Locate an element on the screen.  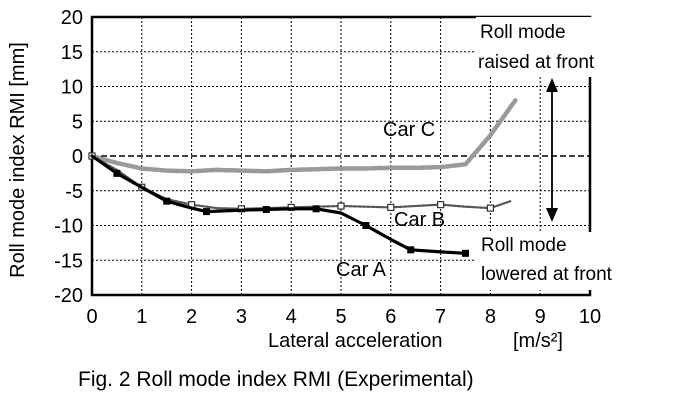
lowered-annotation-line1: Roll mode is located at coordinates (524, 245).